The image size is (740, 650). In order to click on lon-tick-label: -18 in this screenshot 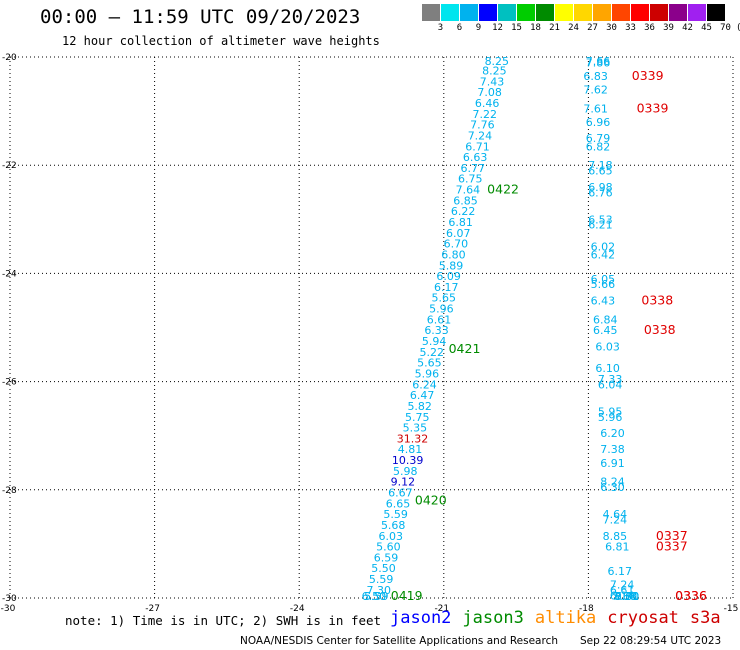, I will do `click(586, 609)`.